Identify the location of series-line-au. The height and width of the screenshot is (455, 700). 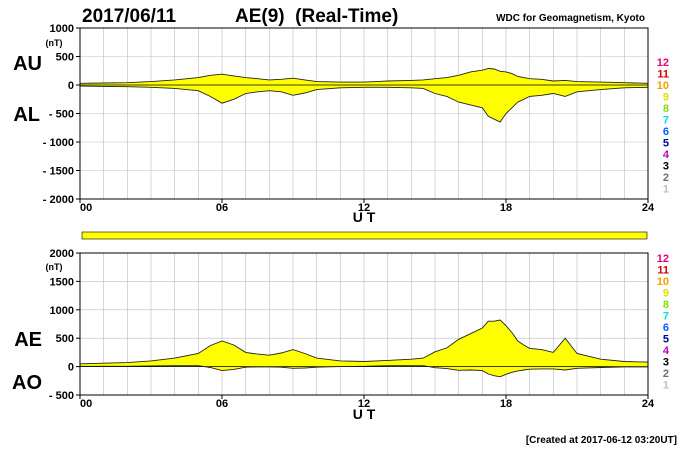
(364, 76).